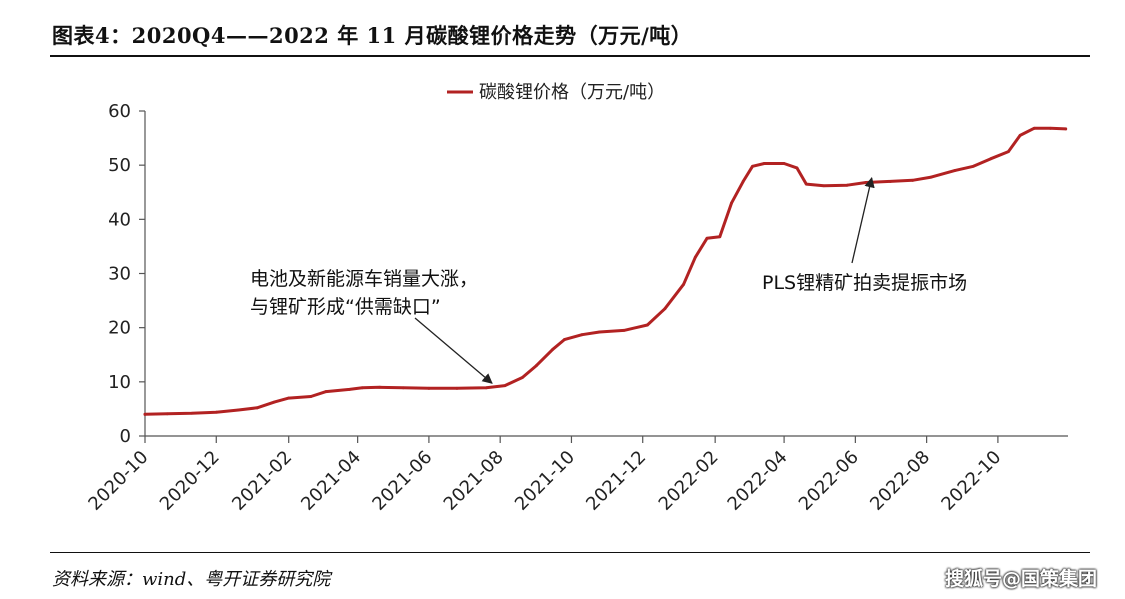  Describe the element at coordinates (190, 481) in the screenshot. I see `x-tick-label: 2020-12` at that location.